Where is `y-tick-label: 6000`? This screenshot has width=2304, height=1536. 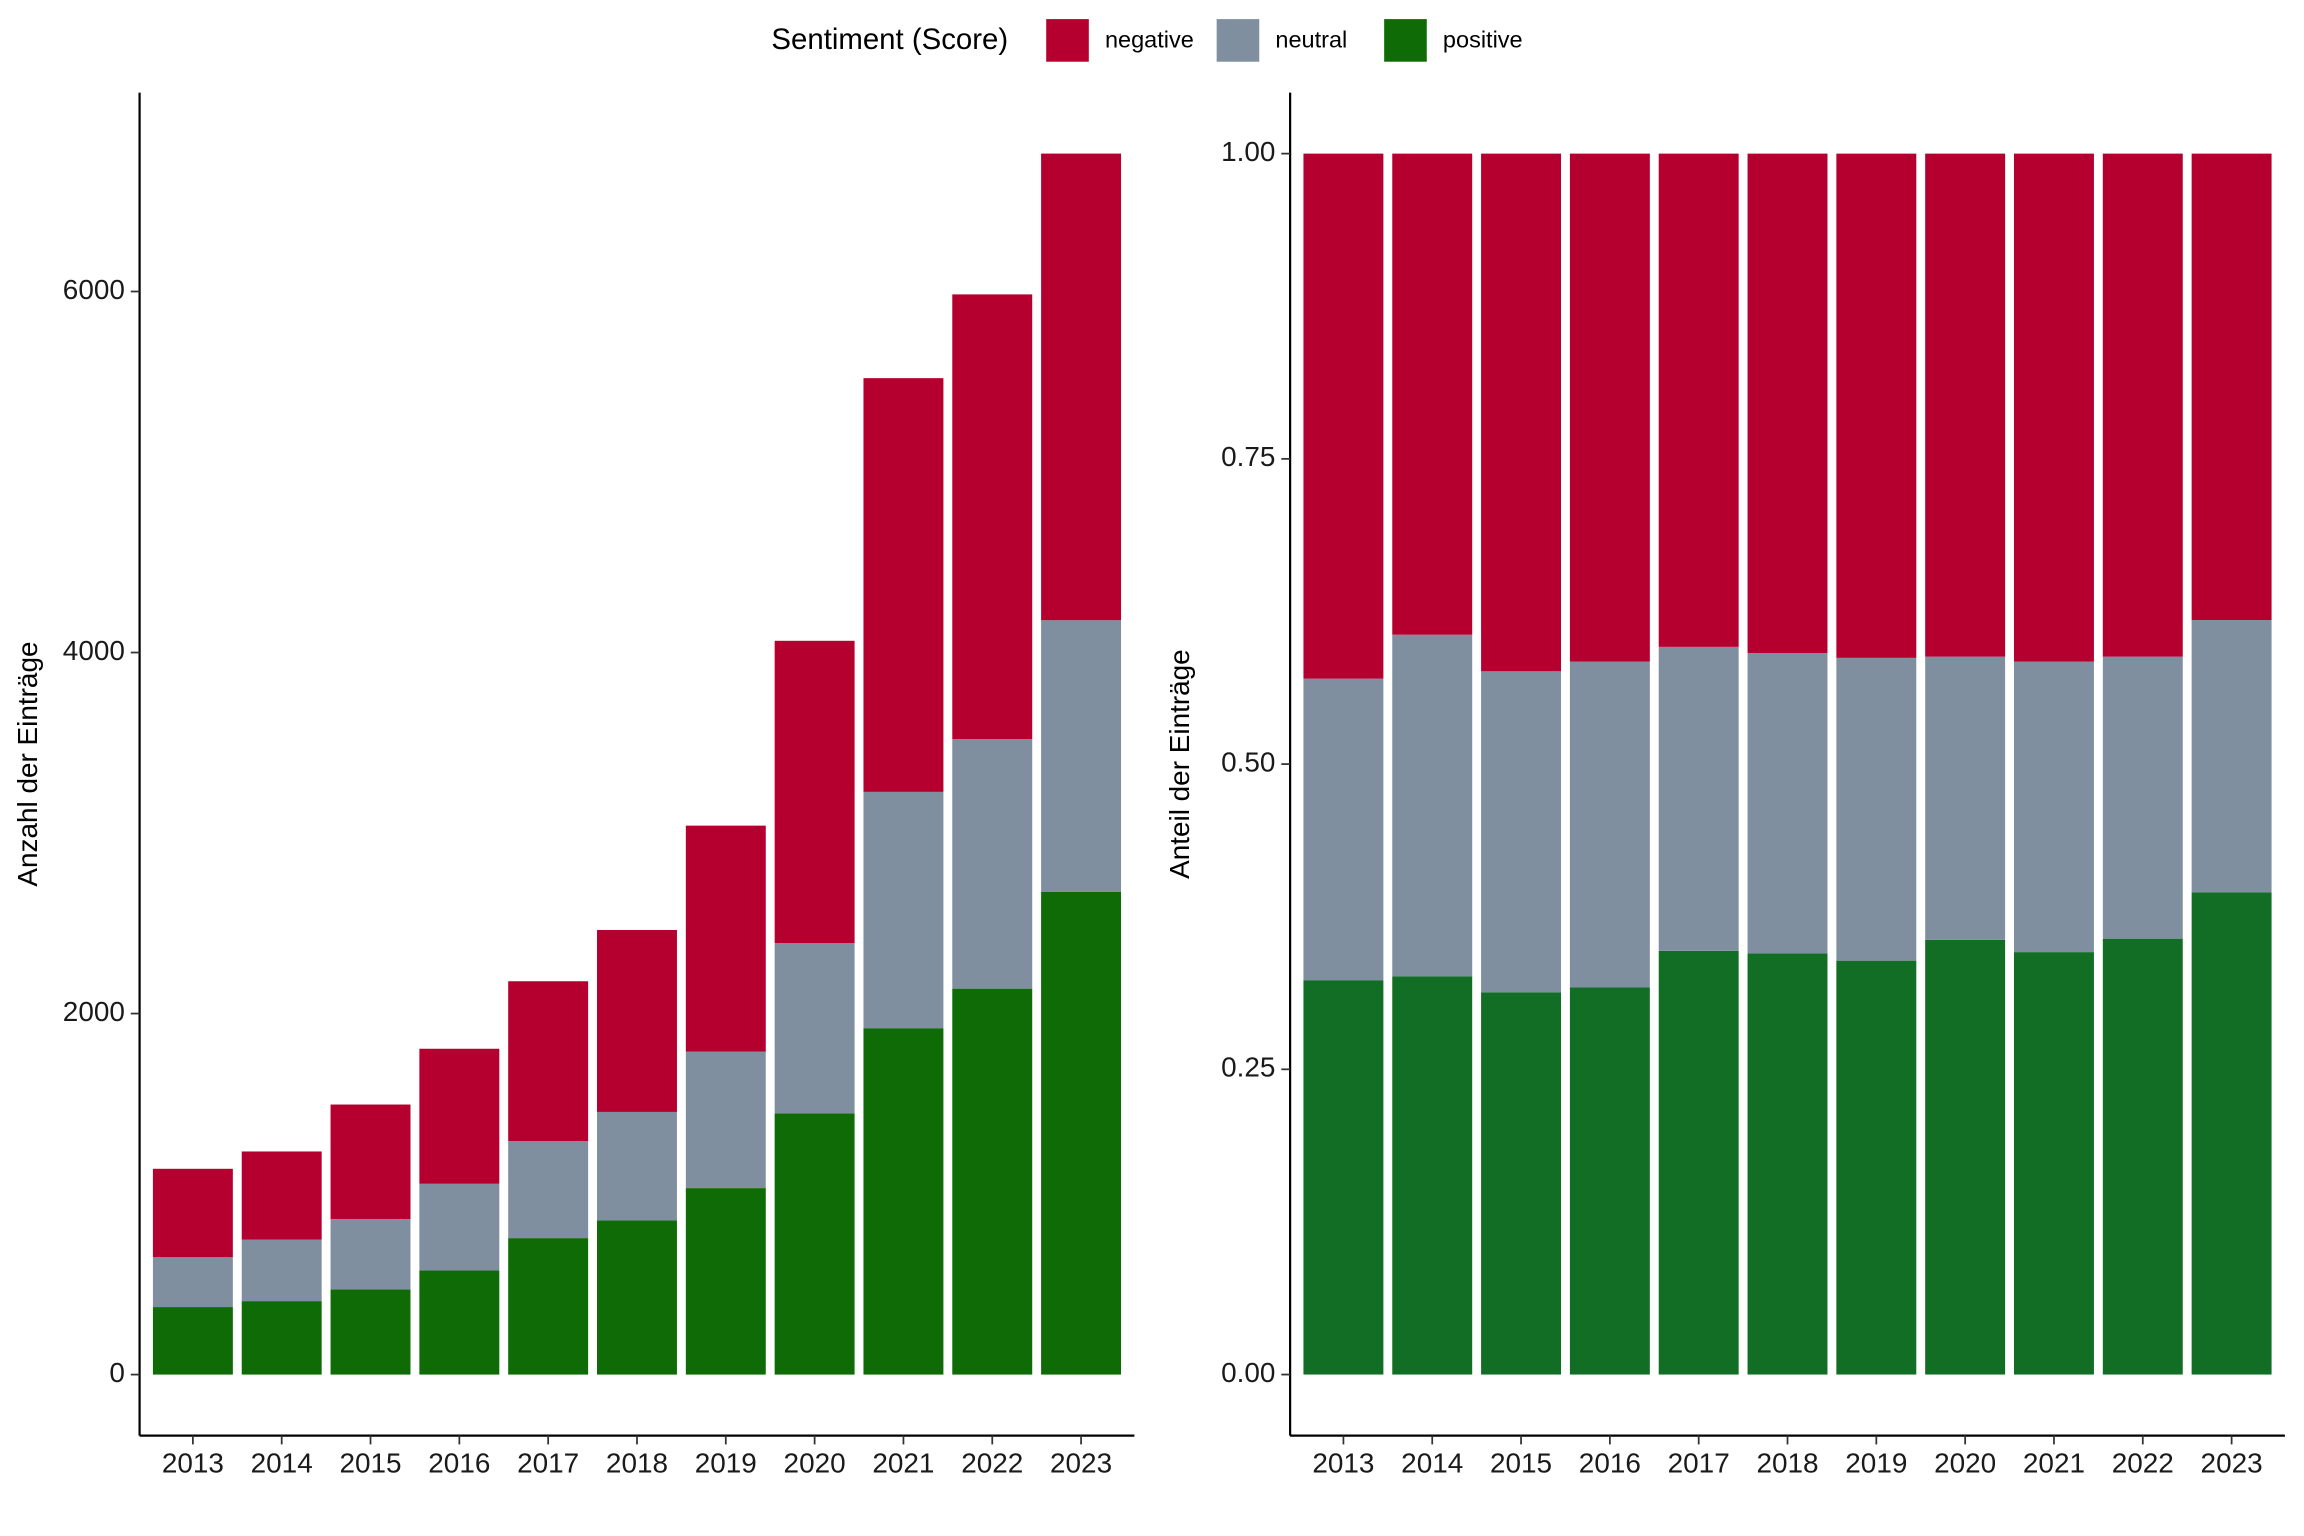 y-tick-label: 6000 is located at coordinates (94, 289).